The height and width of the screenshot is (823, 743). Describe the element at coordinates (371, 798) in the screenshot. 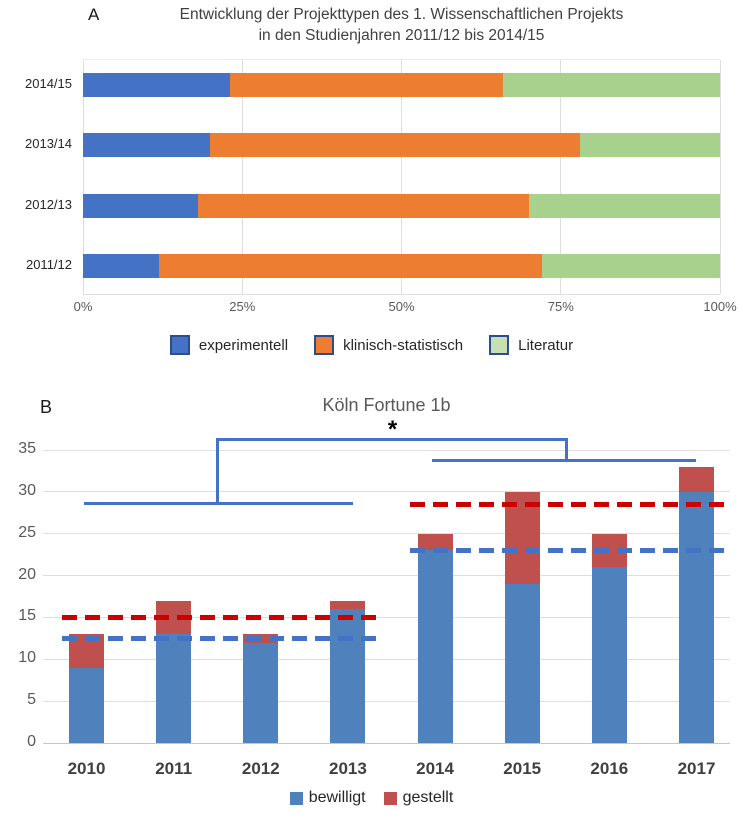

I see `chart-b-legend: bewilligt gestellt` at that location.